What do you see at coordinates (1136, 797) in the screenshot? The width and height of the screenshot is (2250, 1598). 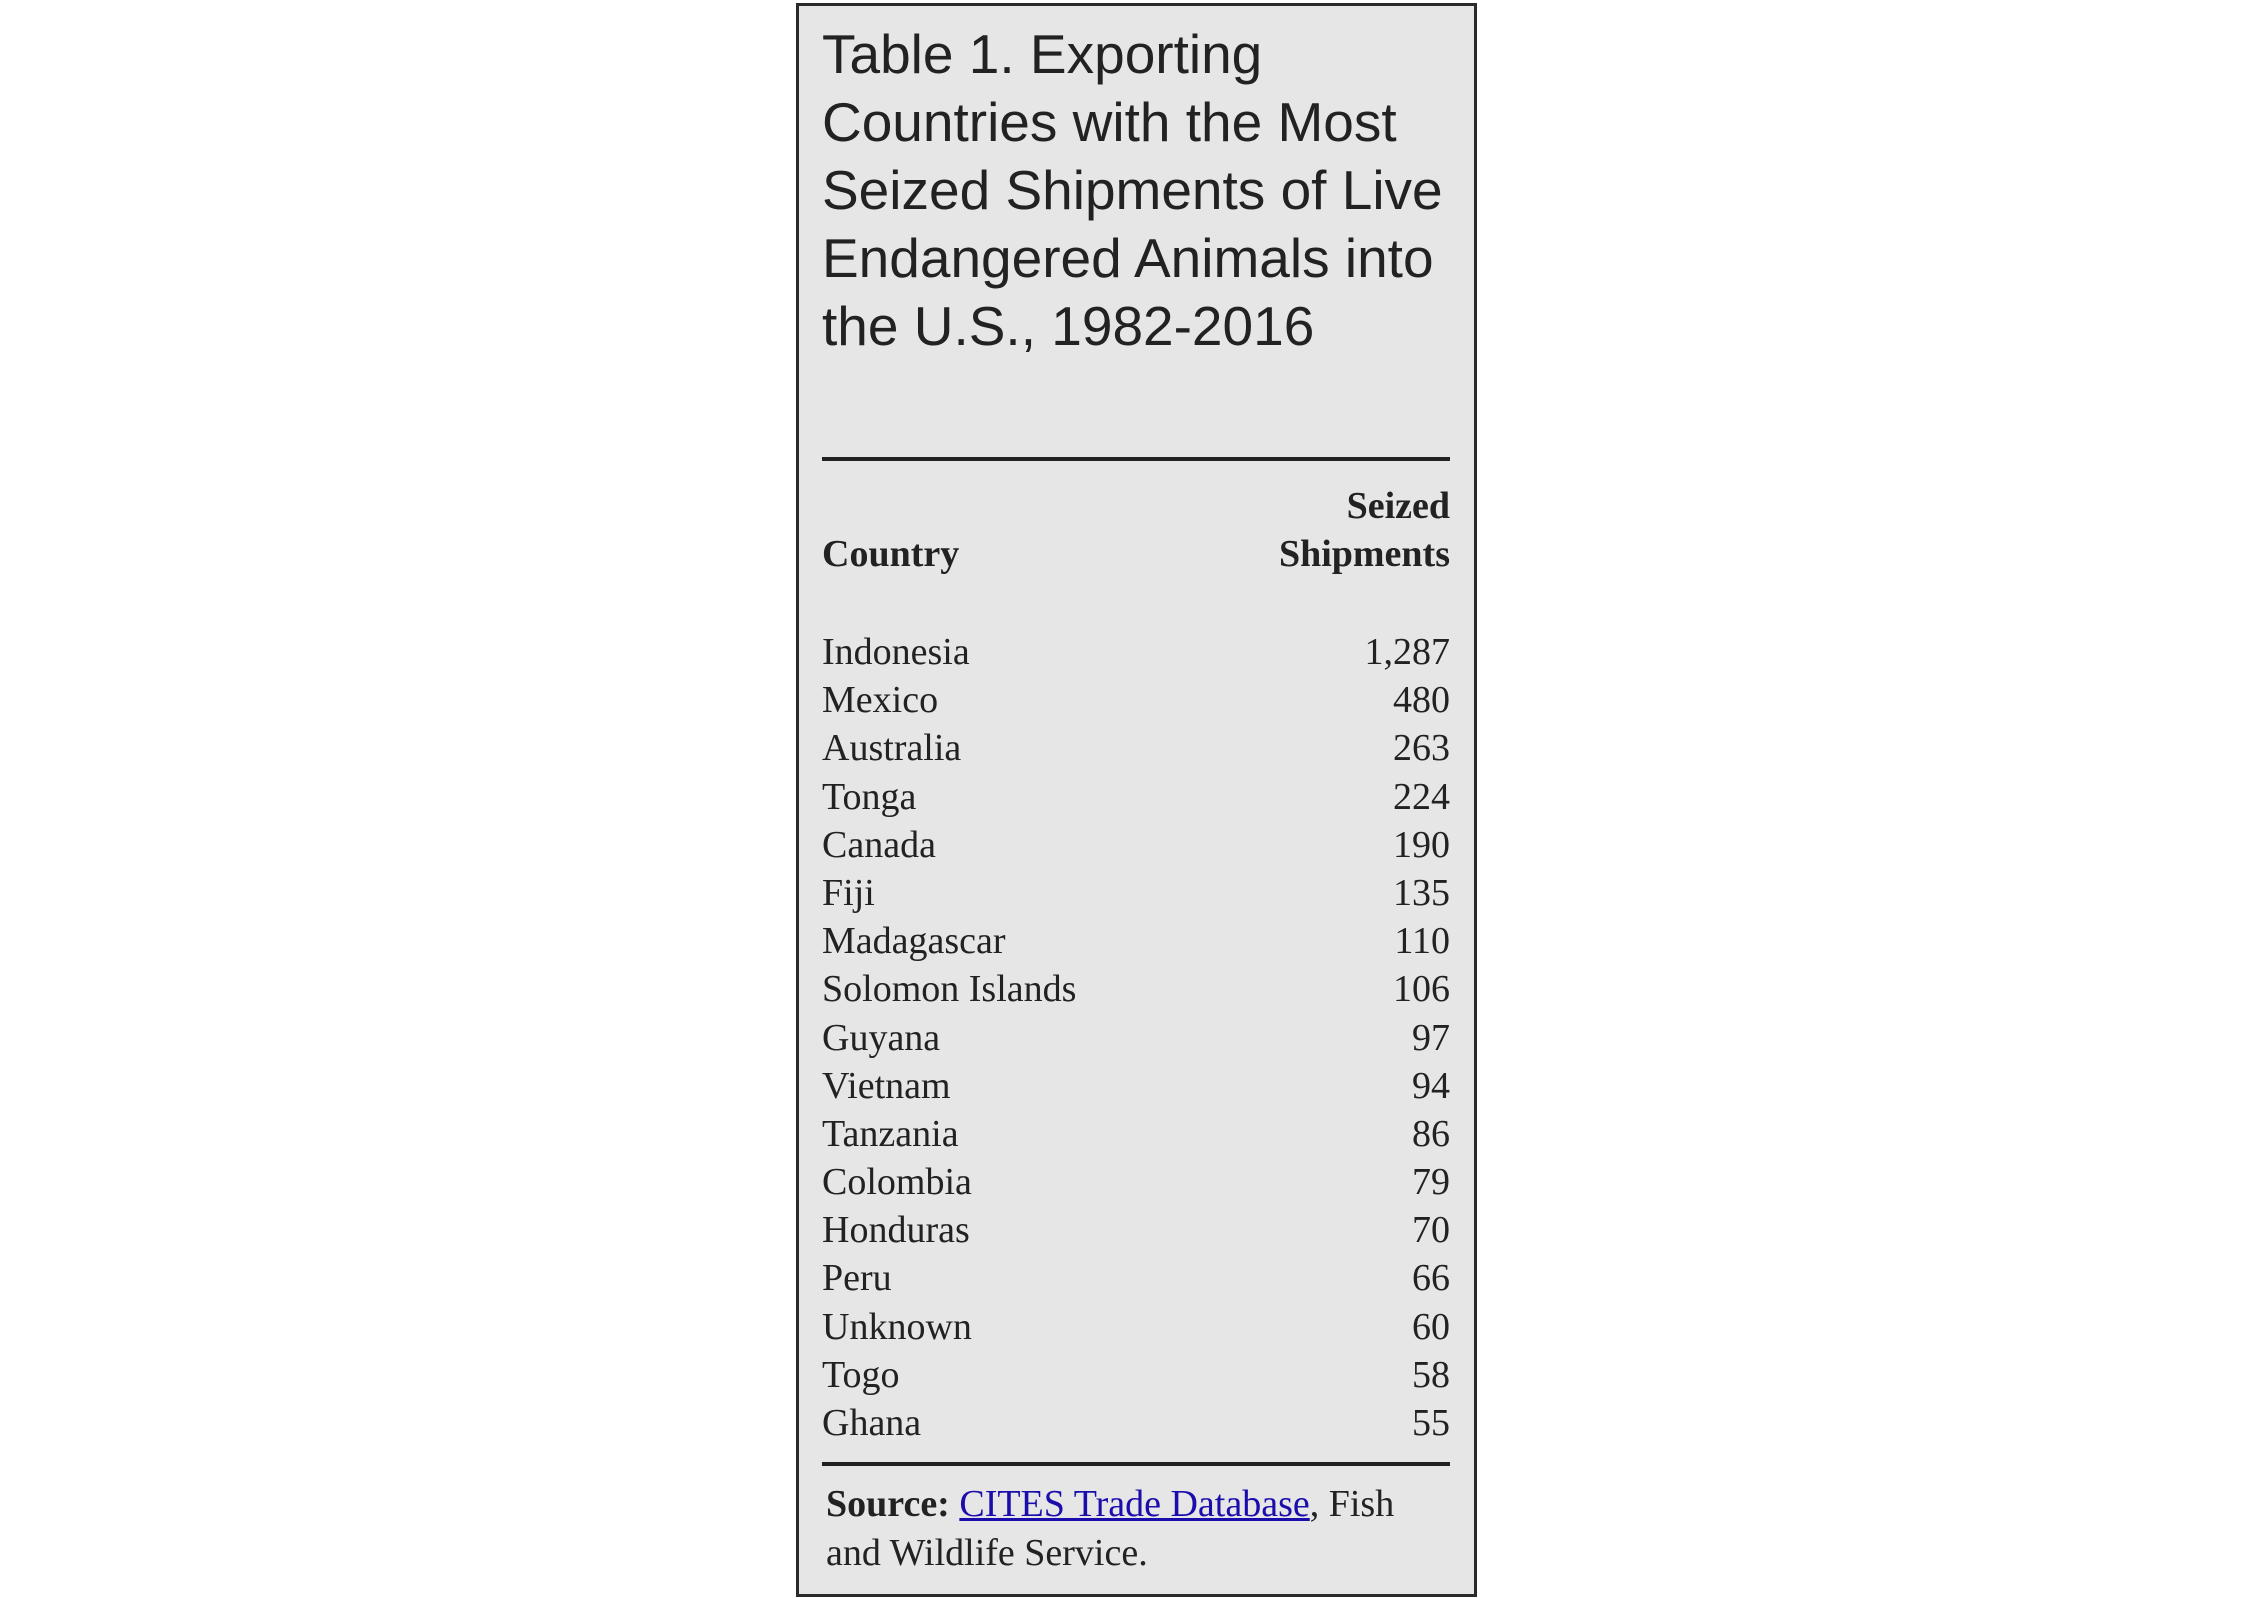 I see `table-row: Tonga 224` at bounding box center [1136, 797].